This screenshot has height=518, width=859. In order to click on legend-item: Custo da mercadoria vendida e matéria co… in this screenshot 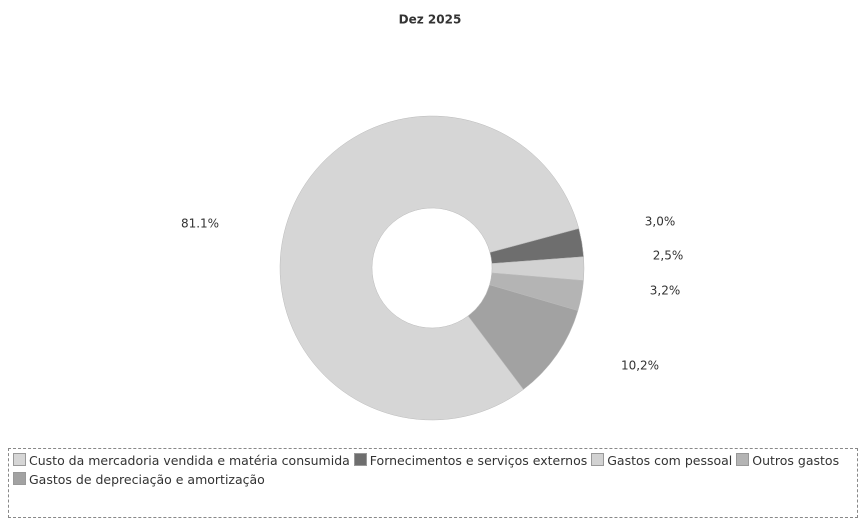, I will do `click(181, 460)`.